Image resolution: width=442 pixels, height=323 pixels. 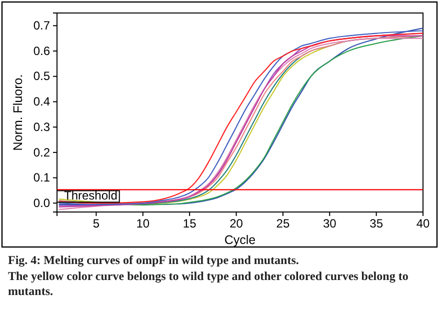 What do you see at coordinates (283, 223) in the screenshot?
I see `x-tick-label: 25` at bounding box center [283, 223].